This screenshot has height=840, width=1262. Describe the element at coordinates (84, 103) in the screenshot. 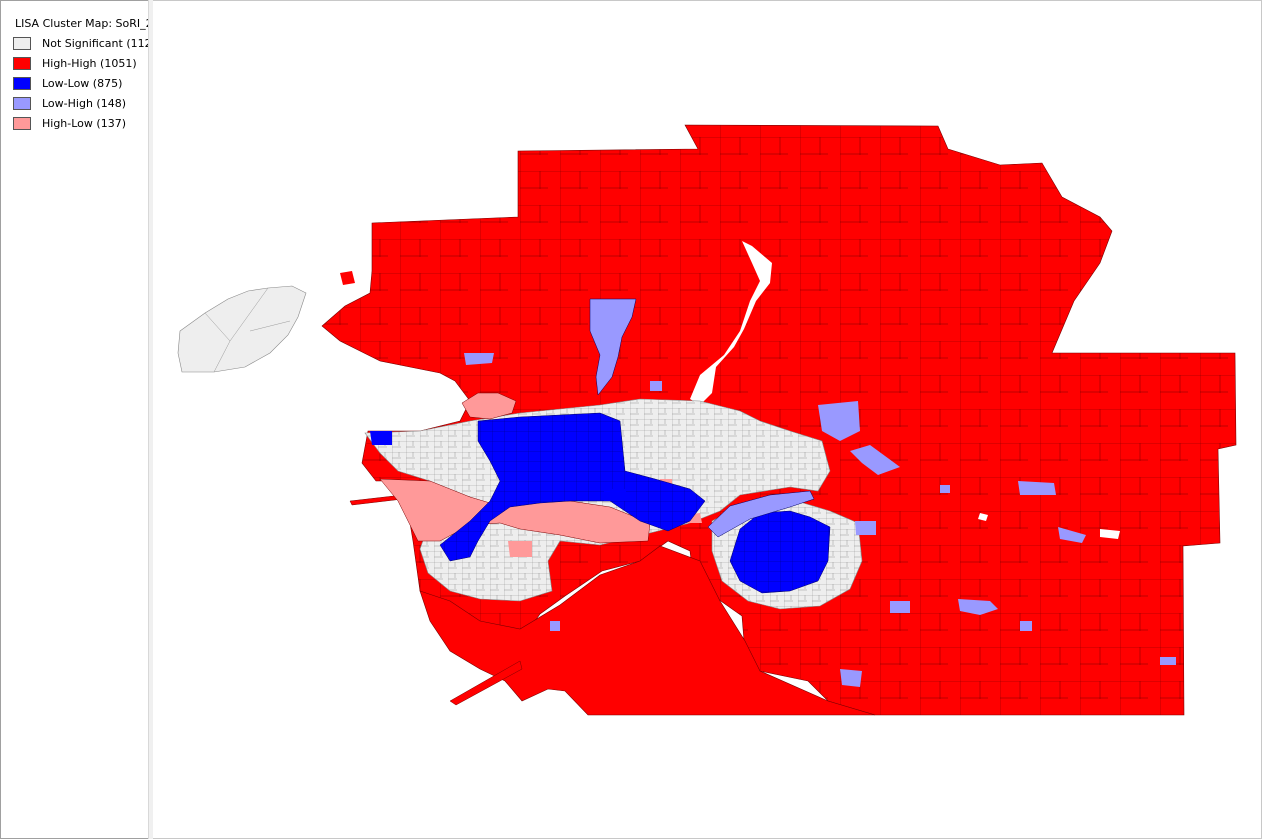

I see `legend-label: Low-High (148)` at that location.